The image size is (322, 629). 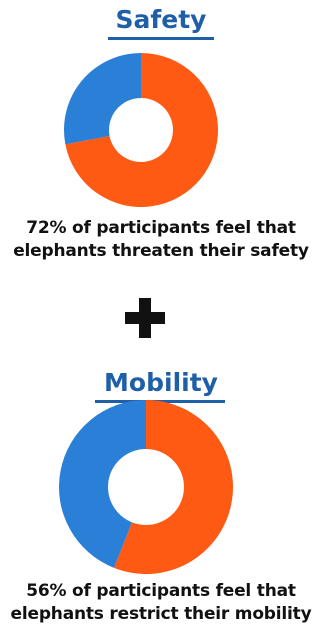 I want to click on mobility-slice-feel-restricted, so click(x=173, y=487).